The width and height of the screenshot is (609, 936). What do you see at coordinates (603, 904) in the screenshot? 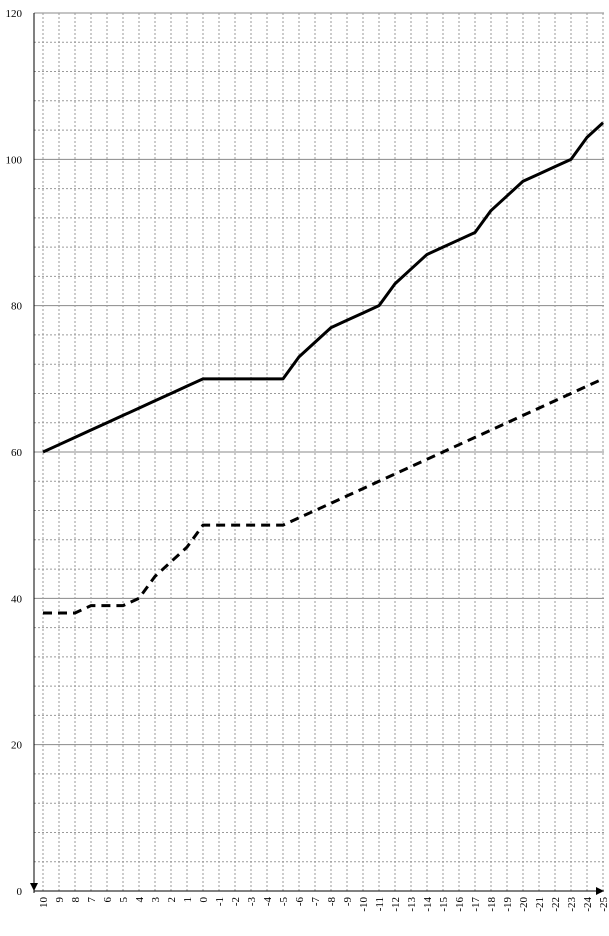
I see `x-tick-label: -25` at bounding box center [603, 904].